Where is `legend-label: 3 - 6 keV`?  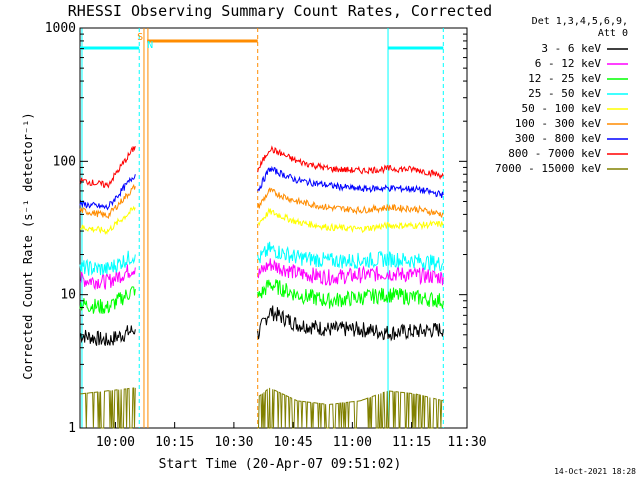
legend-label: 3 - 6 keV is located at coordinates (571, 48).